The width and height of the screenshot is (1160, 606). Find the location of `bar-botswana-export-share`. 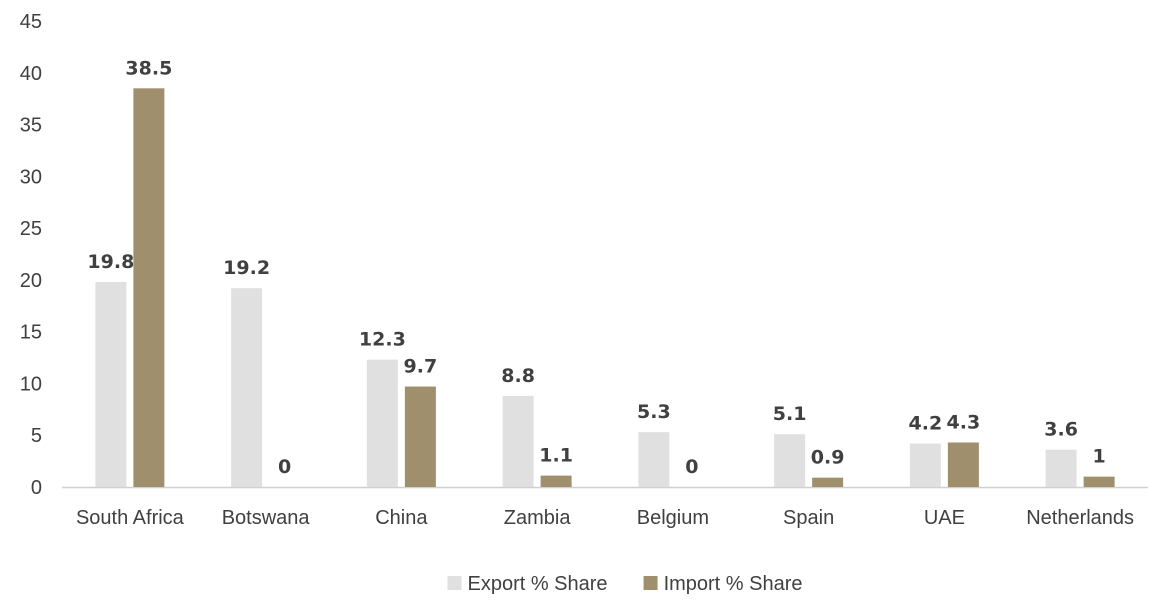

bar-botswana-export-share is located at coordinates (247, 387).